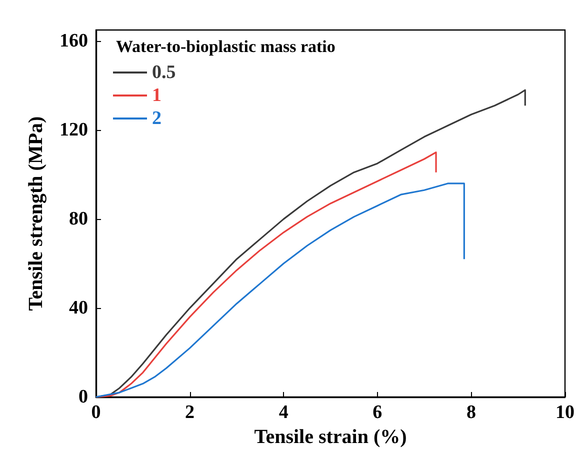 This screenshot has height=467, width=587. I want to click on y-tick-label: 40, so click(78, 308).